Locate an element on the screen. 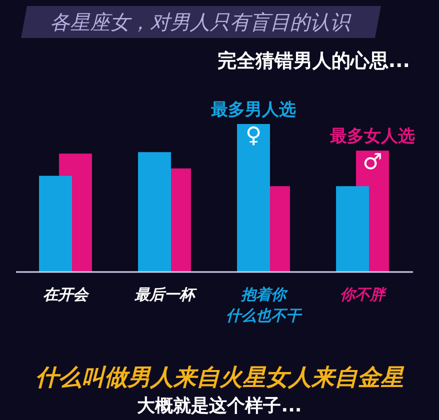 The image size is (439, 420). annotation: 最多男人选 is located at coordinates (253, 110).